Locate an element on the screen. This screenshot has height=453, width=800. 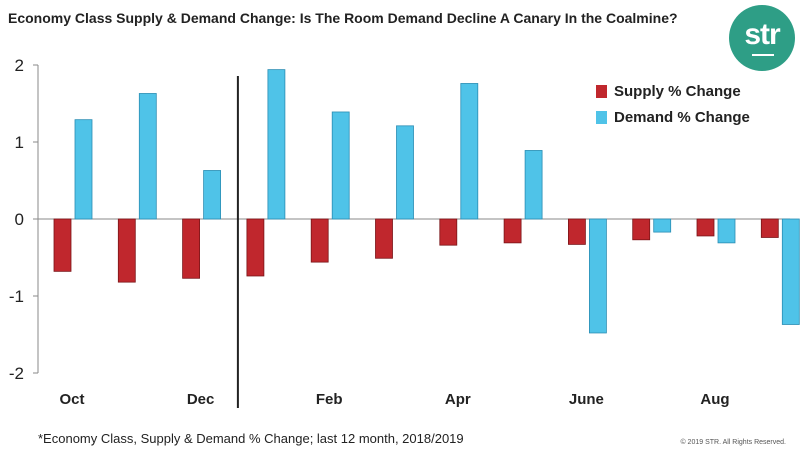
logo-text: str is located at coordinates (762, 34).